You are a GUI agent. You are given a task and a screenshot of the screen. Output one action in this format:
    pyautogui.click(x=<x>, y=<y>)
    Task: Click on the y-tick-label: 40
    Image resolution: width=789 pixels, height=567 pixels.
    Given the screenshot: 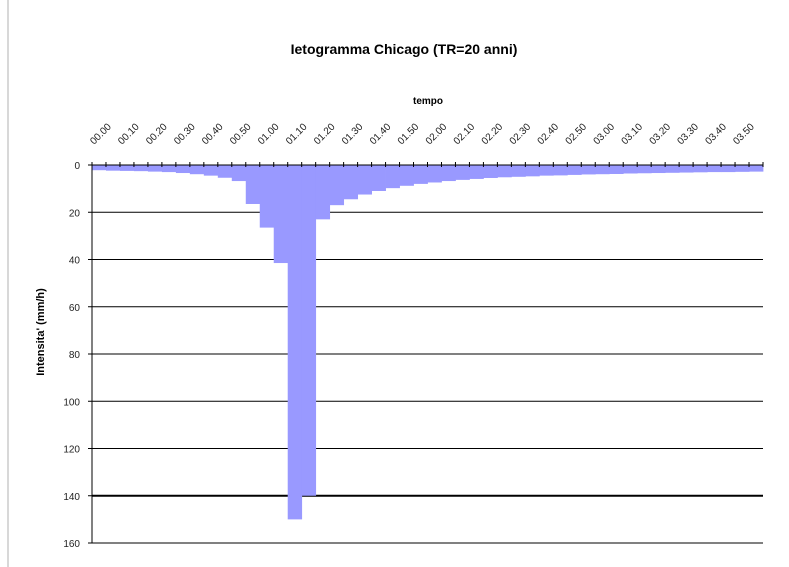 What is the action you would take?
    pyautogui.click(x=75, y=261)
    